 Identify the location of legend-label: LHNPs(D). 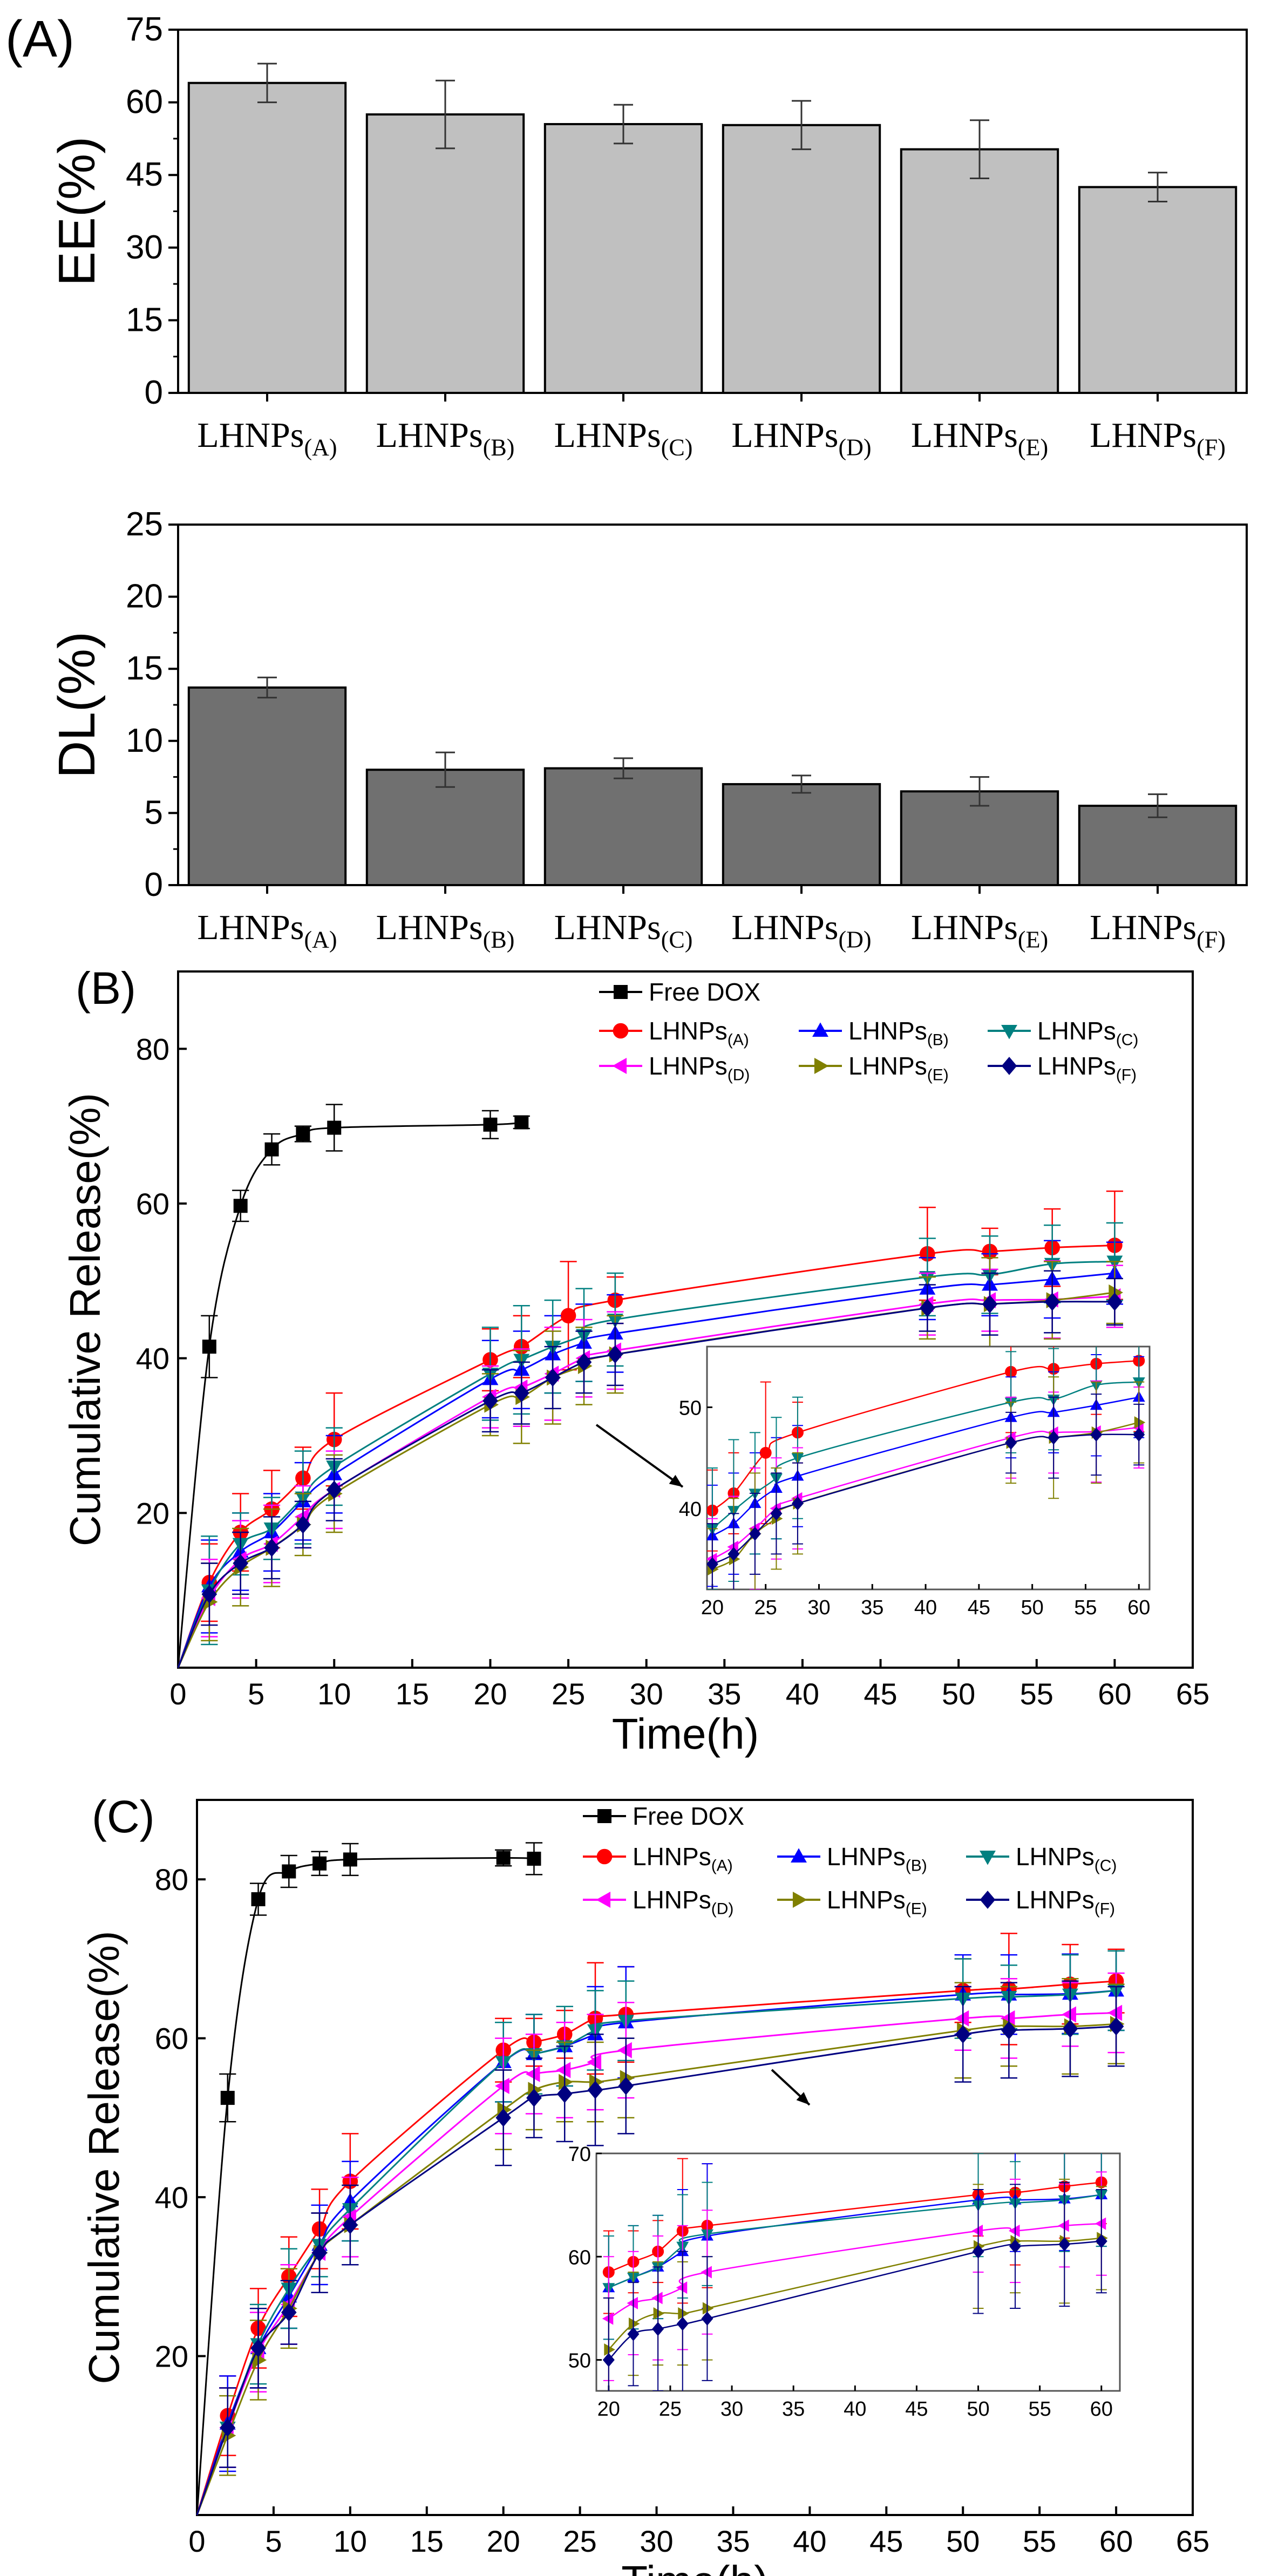
(699, 1068).